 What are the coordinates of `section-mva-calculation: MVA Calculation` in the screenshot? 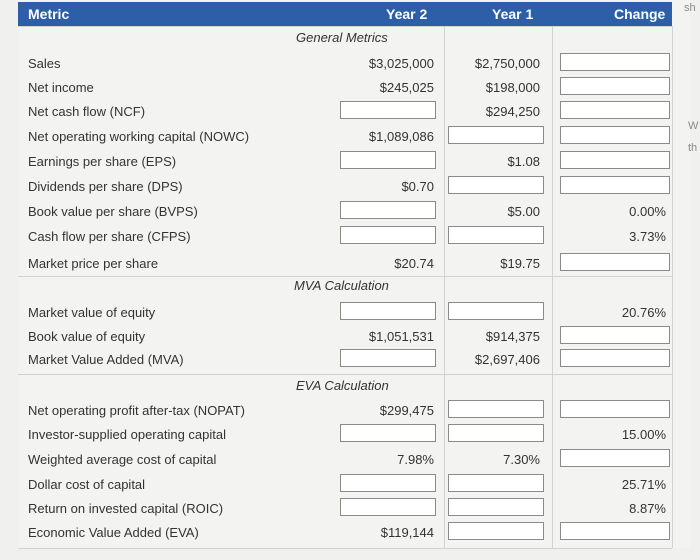 It's located at (341, 285).